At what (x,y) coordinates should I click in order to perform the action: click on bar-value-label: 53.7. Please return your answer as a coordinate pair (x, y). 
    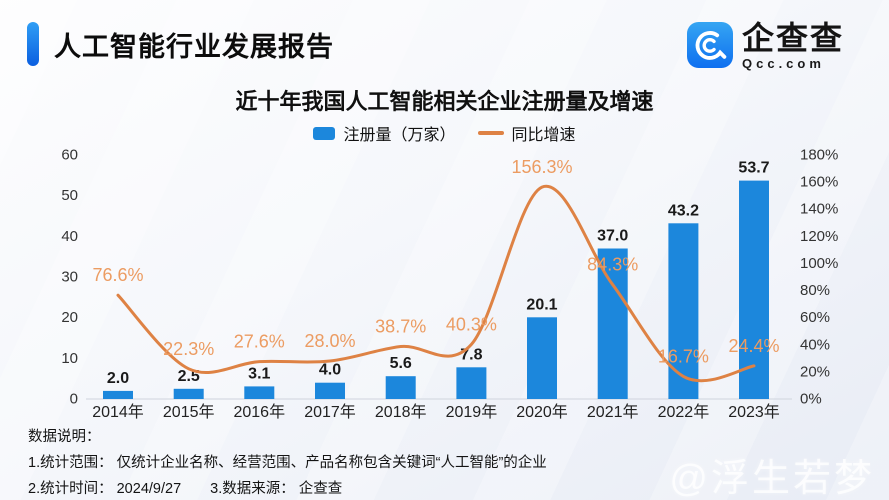
    Looking at the image, I should click on (753, 168).